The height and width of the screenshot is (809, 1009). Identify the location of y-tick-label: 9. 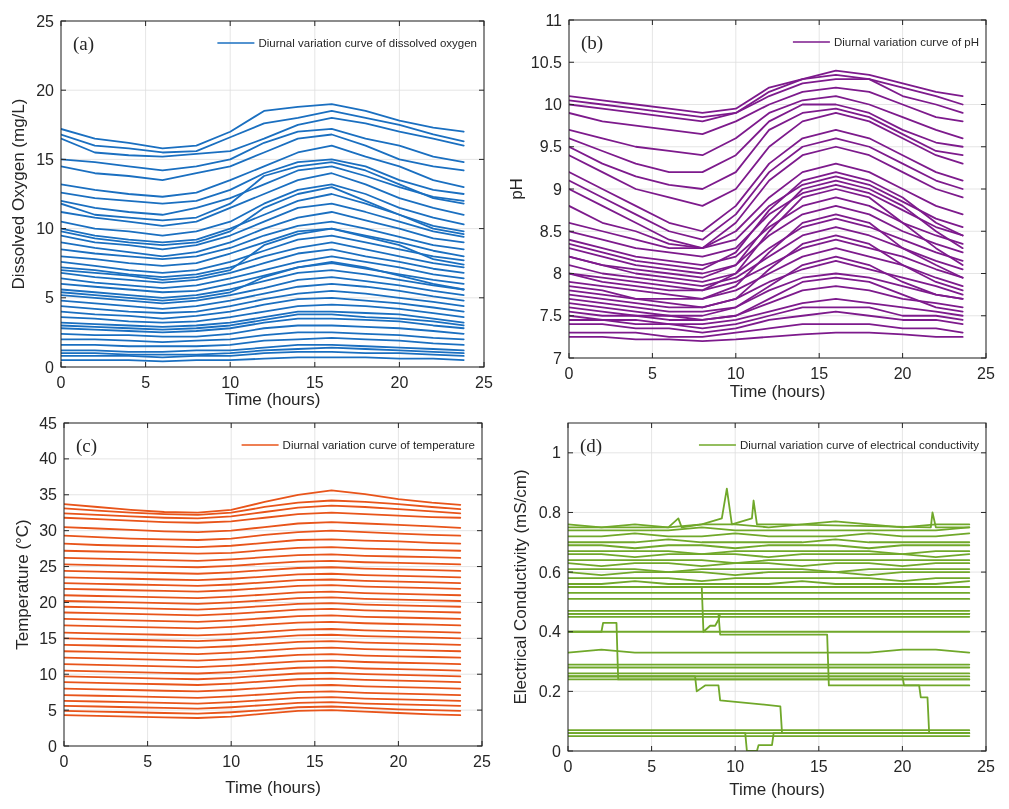
(558, 189).